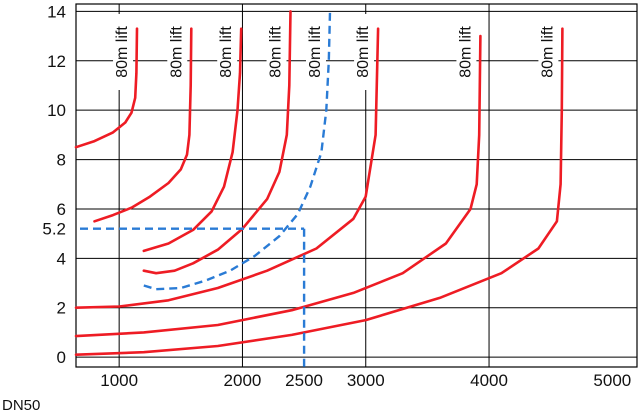 This screenshot has height=413, width=639. Describe the element at coordinates (612, 380) in the screenshot. I see `x-tick-label: 5000` at that location.